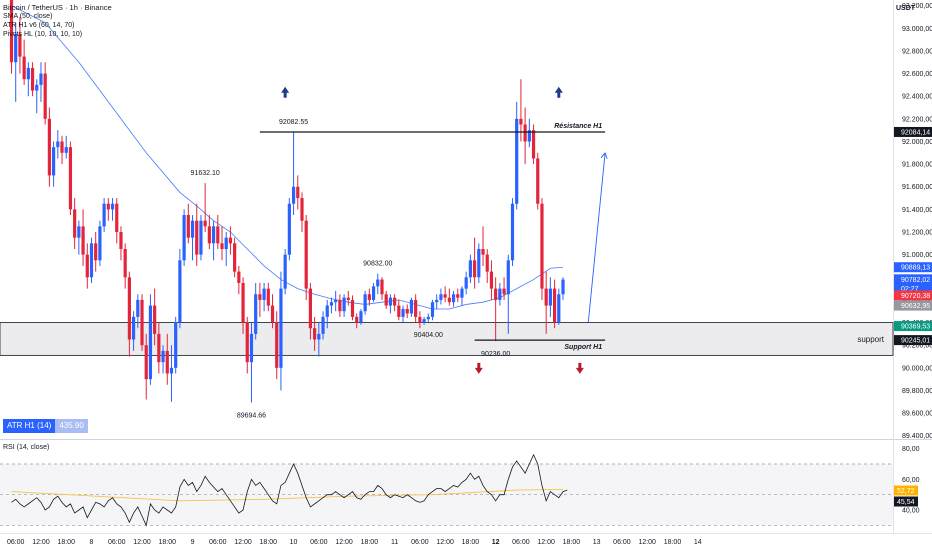  Describe the element at coordinates (906, 8) in the screenshot. I see `currency-label: USDT` at that location.